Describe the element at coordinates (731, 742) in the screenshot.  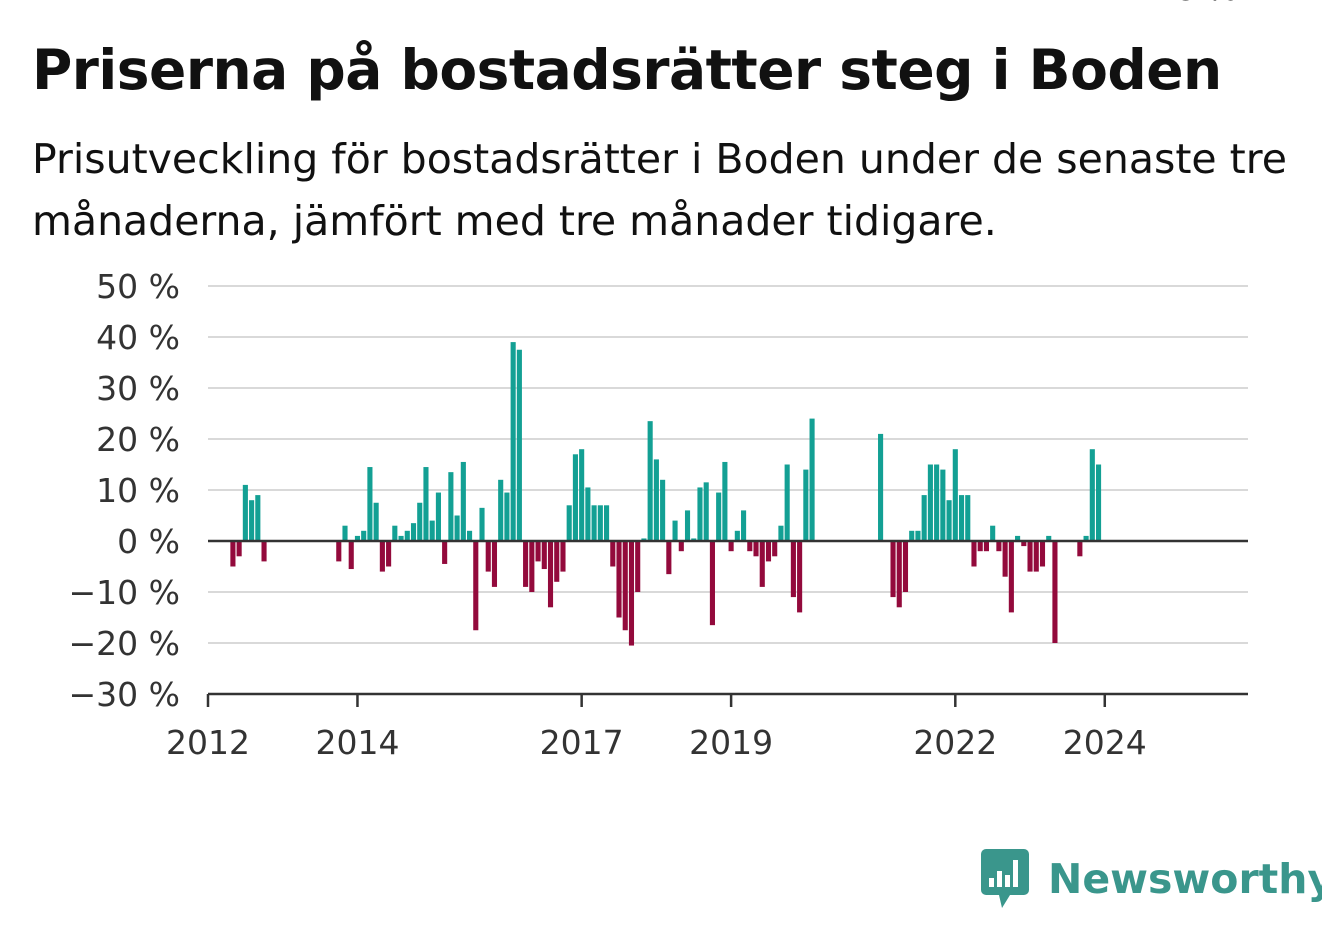
I see `x-tick-label: 2019` at that location.